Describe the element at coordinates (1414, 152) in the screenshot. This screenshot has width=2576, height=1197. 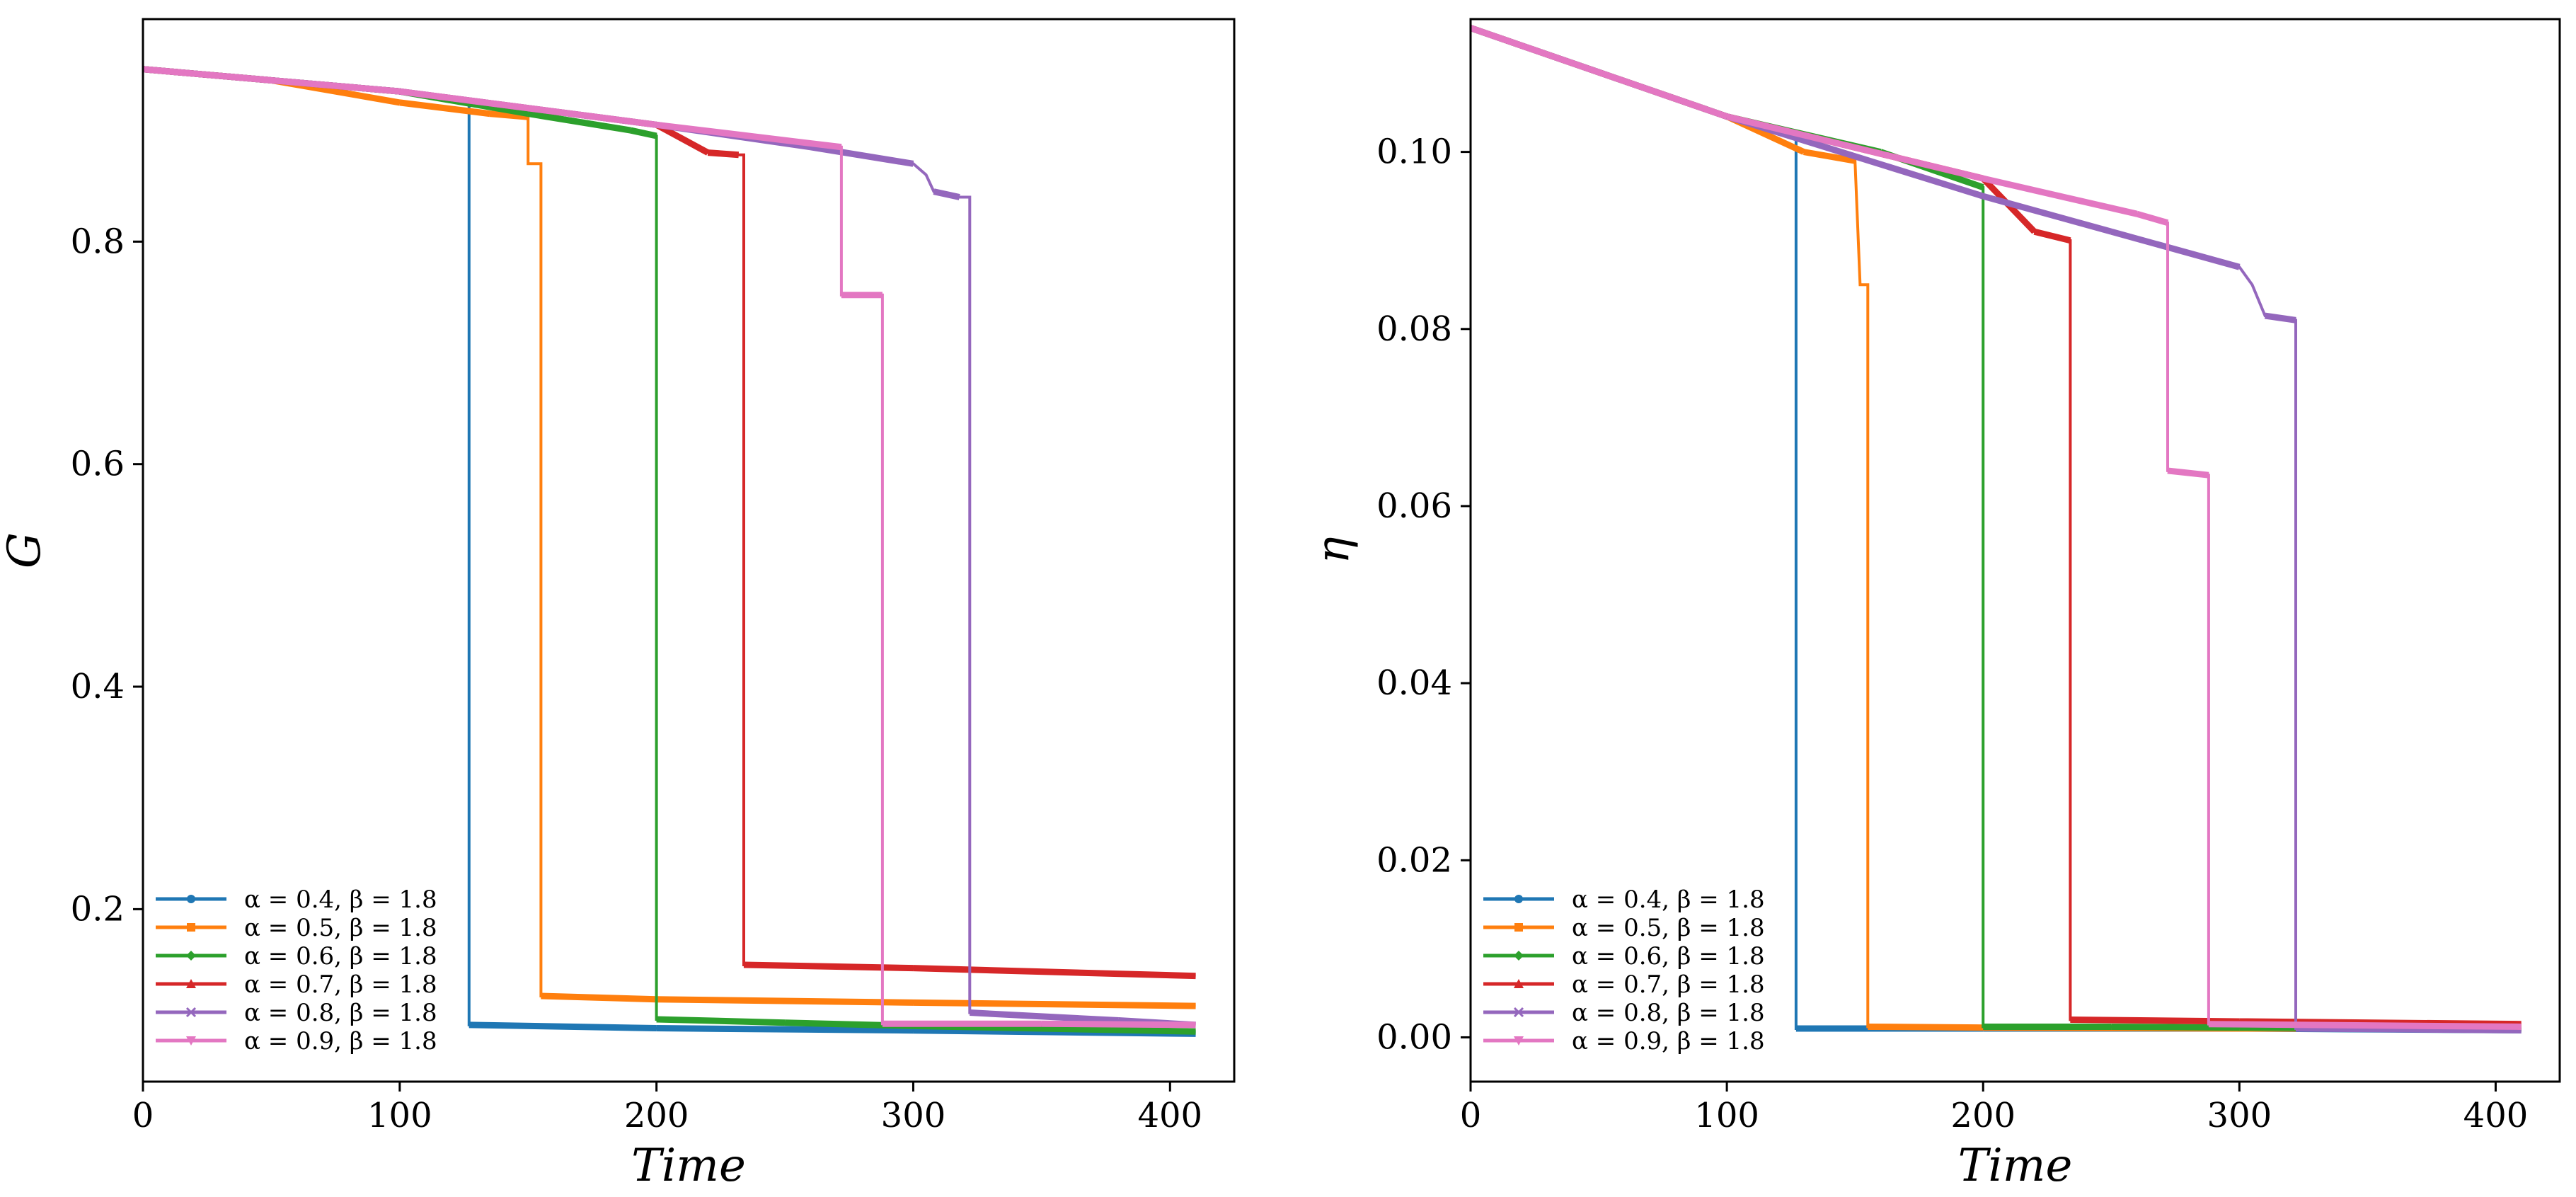
I see `y-tick-label: 0.10` at that location.